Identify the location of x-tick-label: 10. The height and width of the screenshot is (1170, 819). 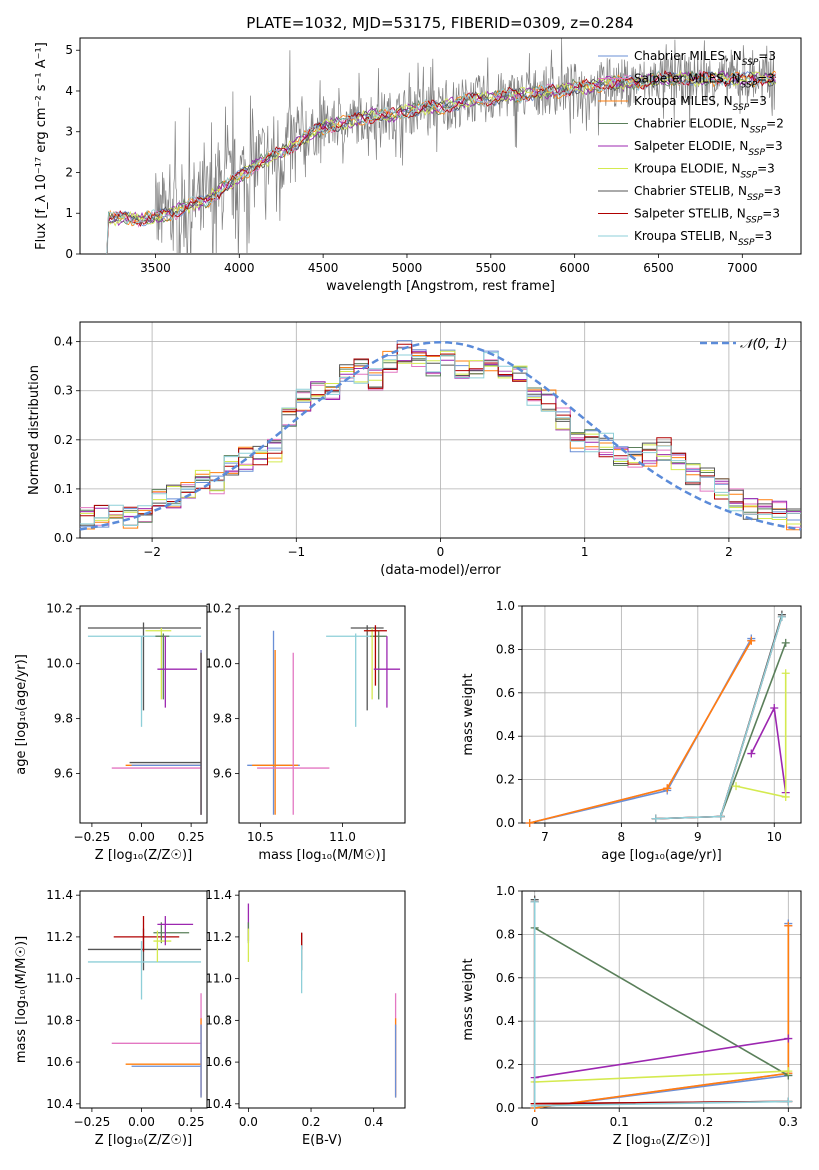
(774, 837).